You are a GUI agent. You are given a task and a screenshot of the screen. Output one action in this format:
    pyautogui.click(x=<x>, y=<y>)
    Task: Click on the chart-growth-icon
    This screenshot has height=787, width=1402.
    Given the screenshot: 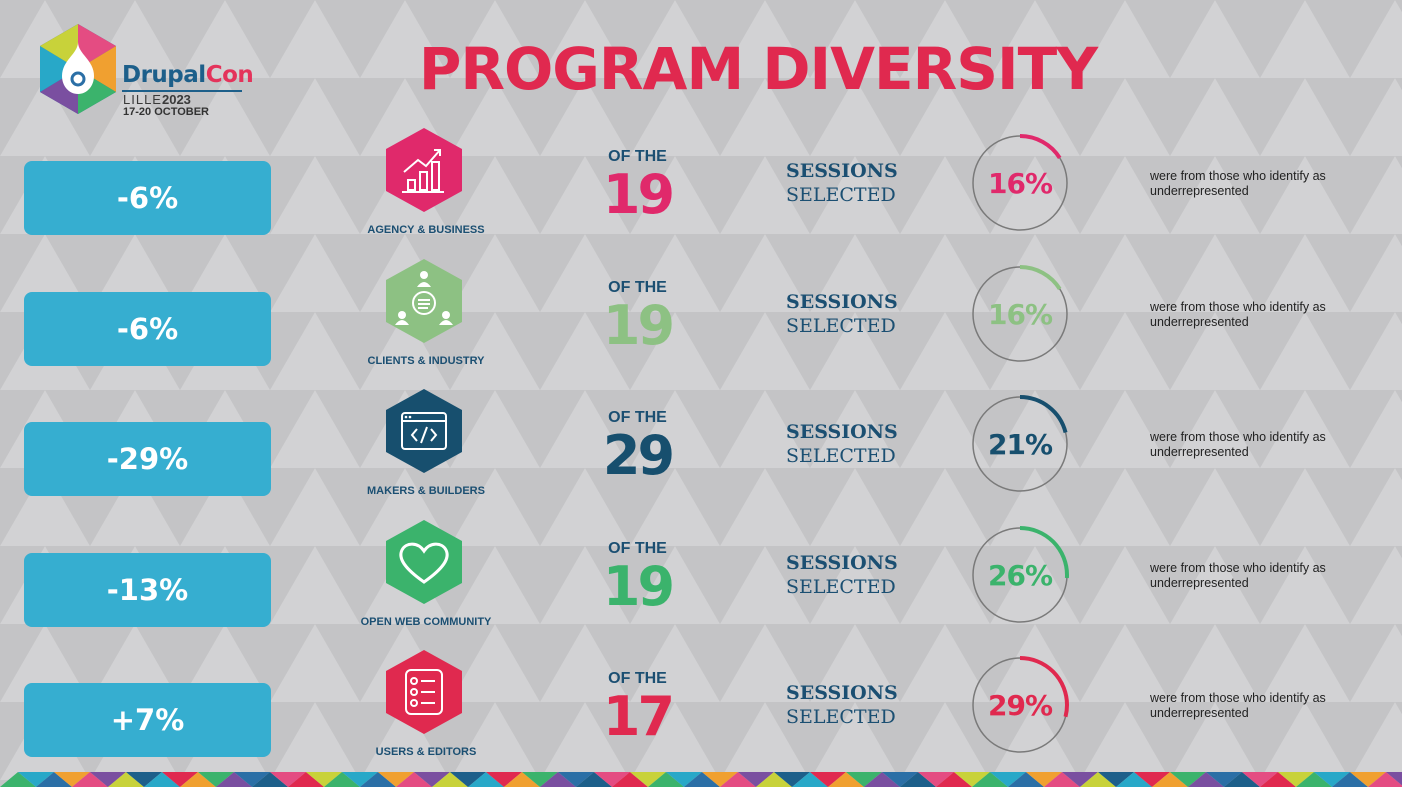 What is the action you would take?
    pyautogui.click(x=424, y=170)
    